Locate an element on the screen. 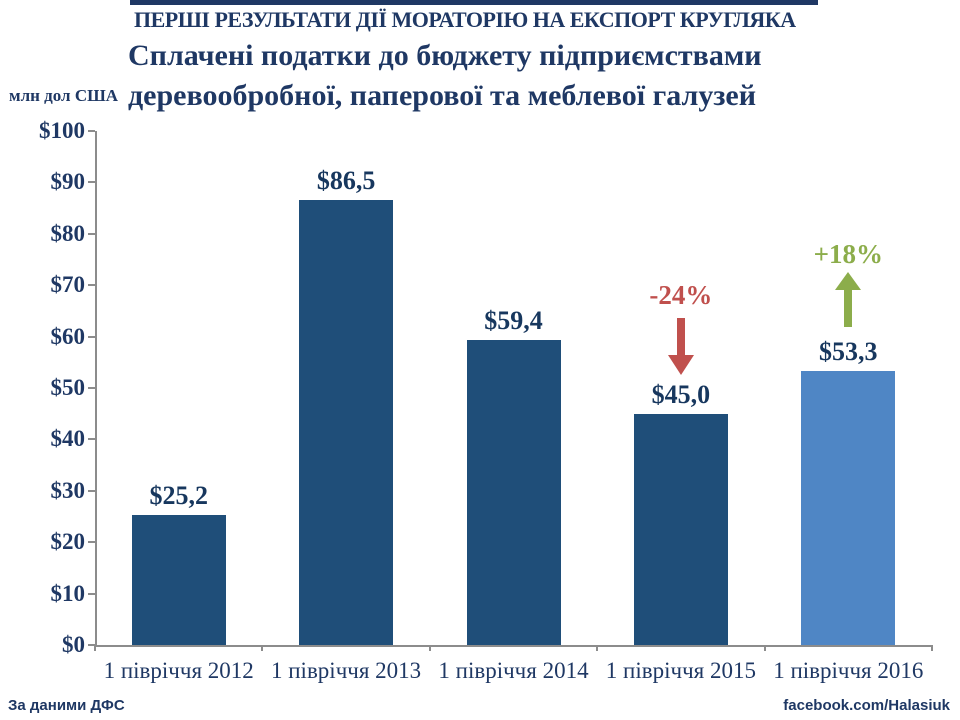 Image resolution: width=960 pixels, height=720 pixels. bar-value-label: $53,3 is located at coordinates (848, 352).